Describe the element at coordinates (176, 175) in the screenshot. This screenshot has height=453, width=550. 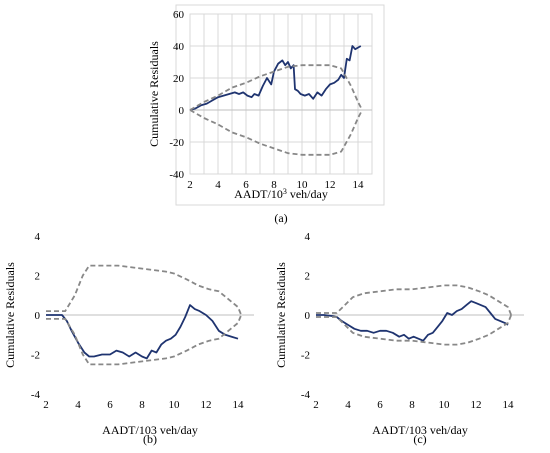
I see `y-tick-label: -40` at that location.